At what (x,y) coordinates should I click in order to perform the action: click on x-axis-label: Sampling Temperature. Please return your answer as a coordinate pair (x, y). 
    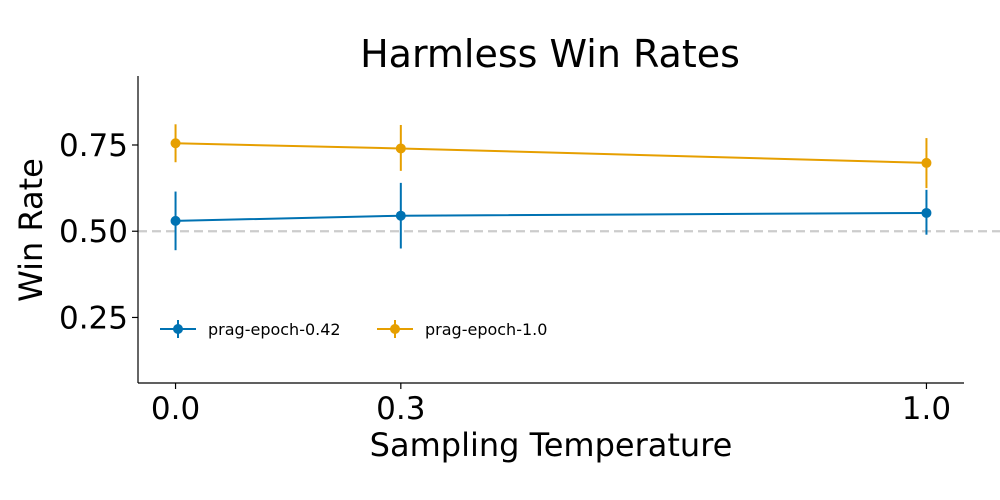
    Looking at the image, I should click on (551, 445).